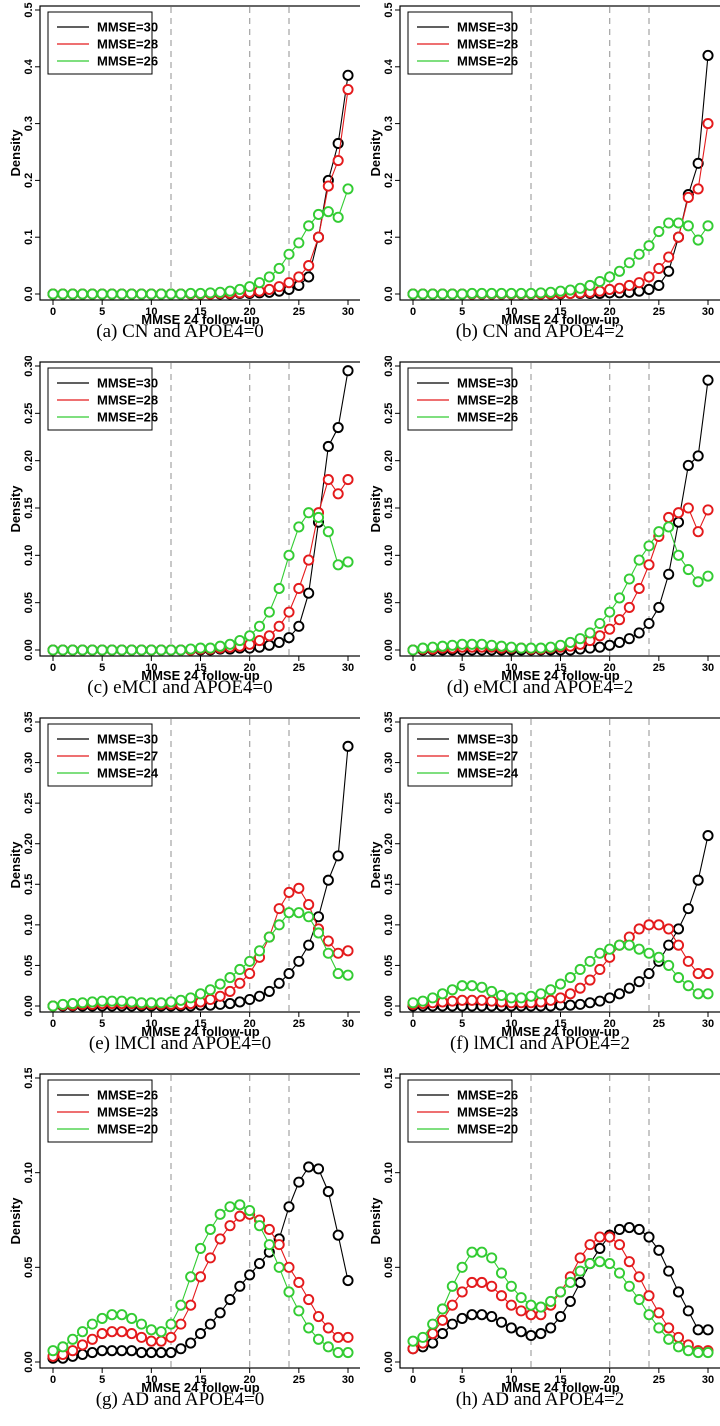 The image size is (720, 1426). What do you see at coordinates (200, 319) in the screenshot?
I see `x-axis-label: MMSE 24 follow-up` at bounding box center [200, 319].